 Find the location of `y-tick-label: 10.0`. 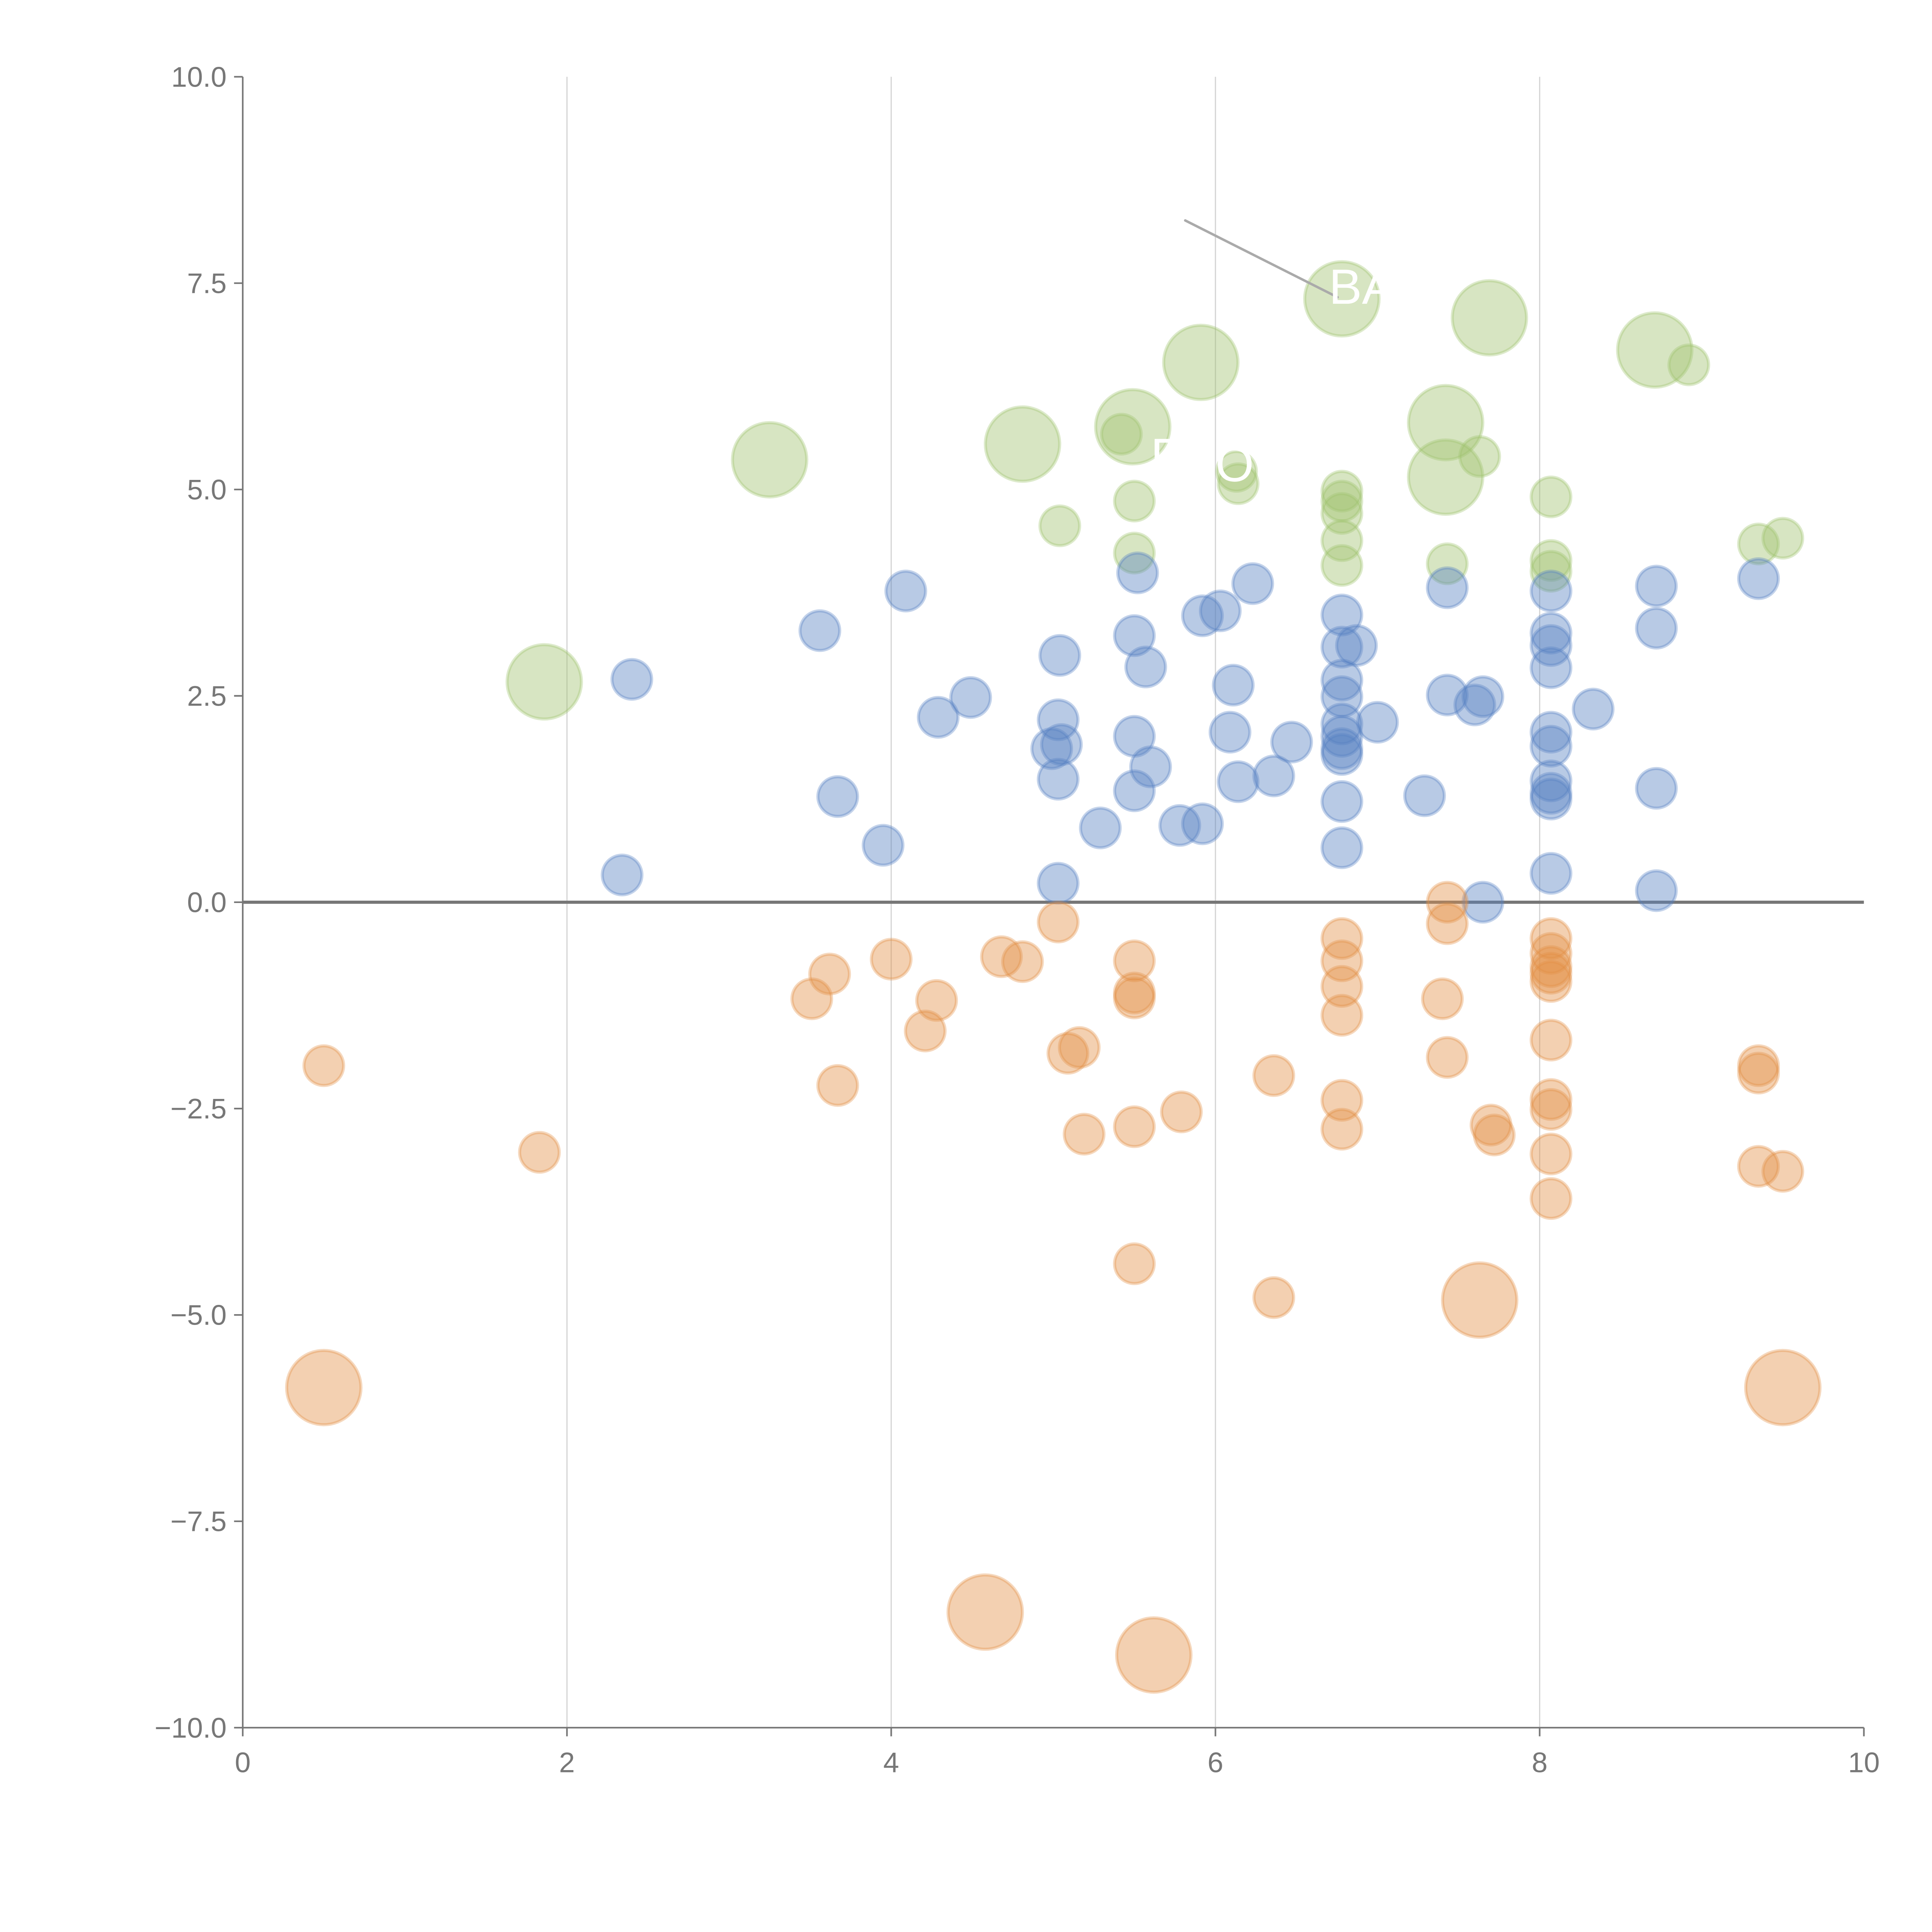

y-tick-label: 10.0 is located at coordinates (198, 77).